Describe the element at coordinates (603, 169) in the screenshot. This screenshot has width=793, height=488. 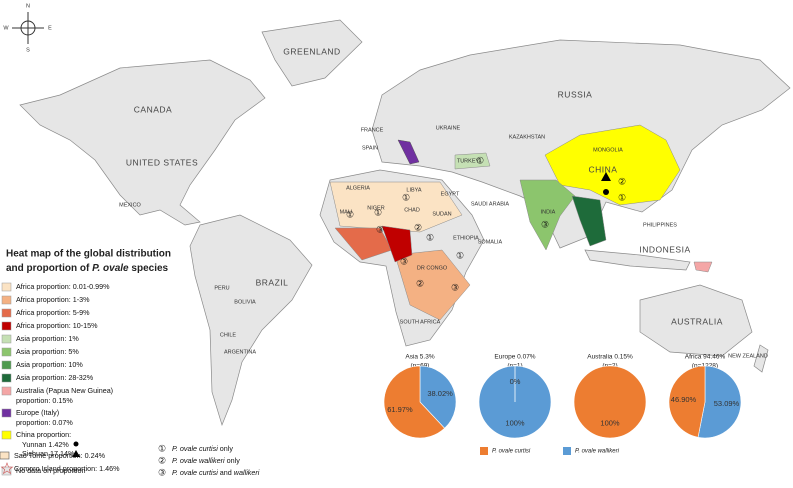
I see `country-label: CHINA` at that location.